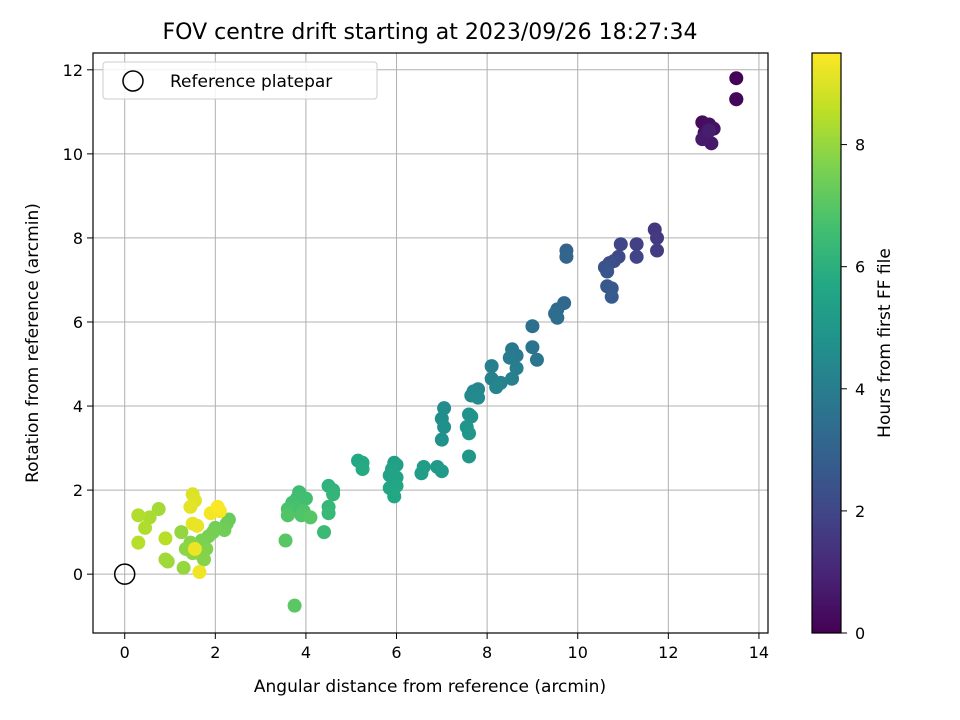  Describe the element at coordinates (133, 81) in the screenshot. I see `legend-marker-icon` at that location.